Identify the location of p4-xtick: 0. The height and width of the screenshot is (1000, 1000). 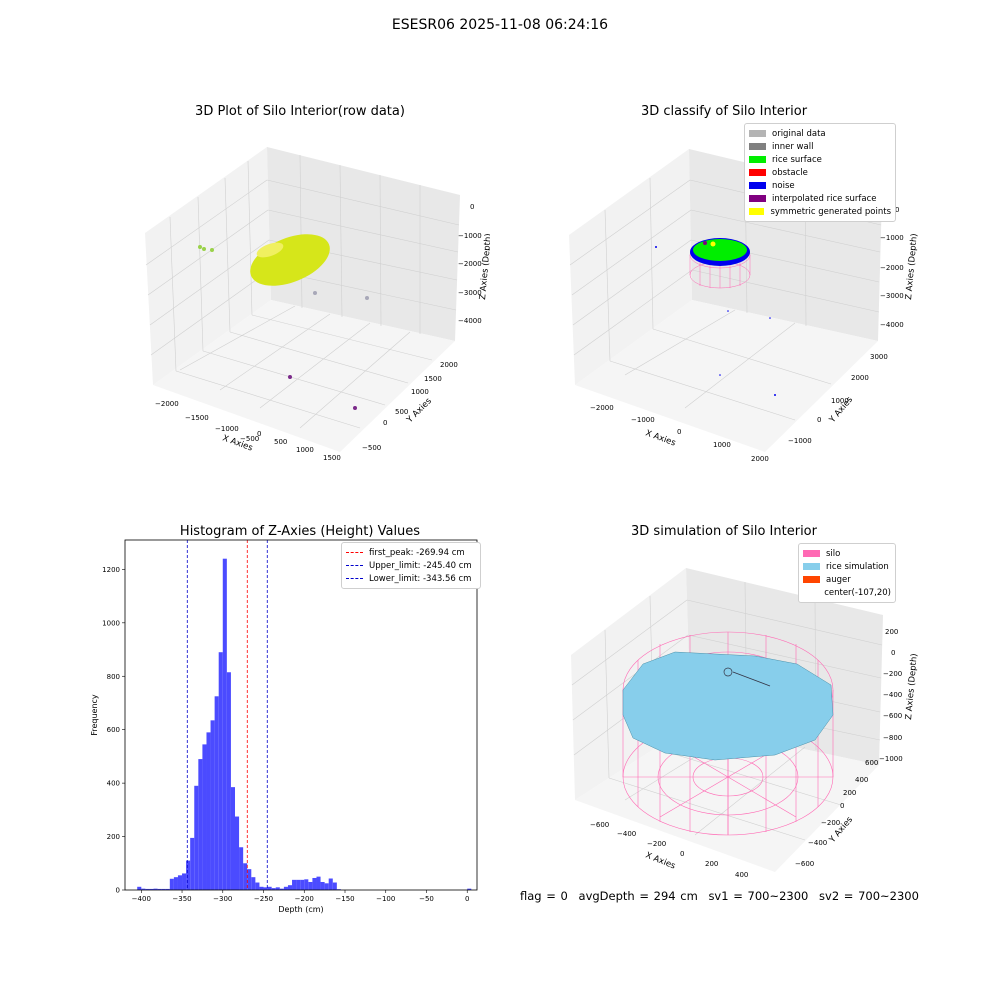
(682, 854).